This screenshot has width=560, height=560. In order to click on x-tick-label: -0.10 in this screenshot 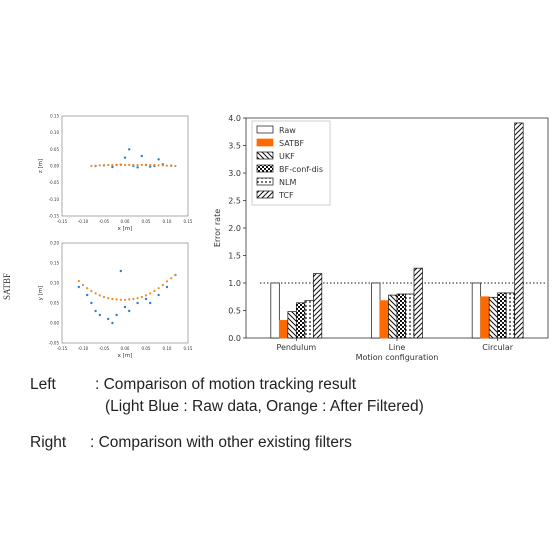, I will do `click(83, 221)`.